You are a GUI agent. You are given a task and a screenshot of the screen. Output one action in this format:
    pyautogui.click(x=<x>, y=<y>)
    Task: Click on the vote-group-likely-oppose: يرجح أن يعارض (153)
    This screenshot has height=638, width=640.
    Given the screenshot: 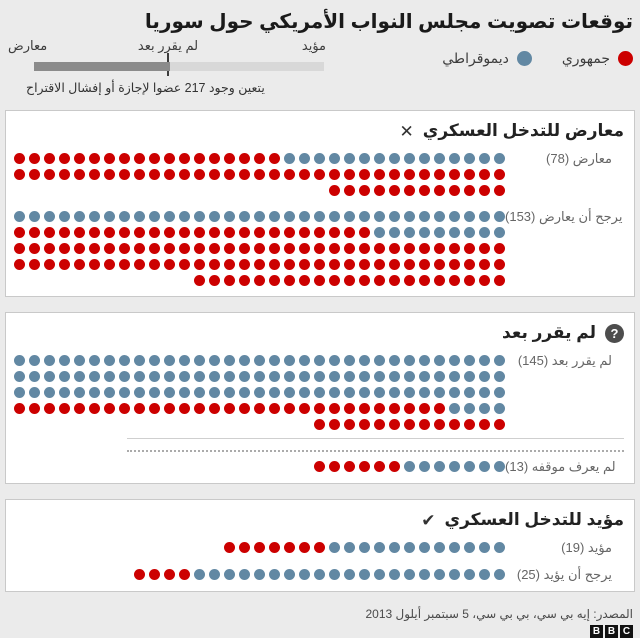 What is the action you would take?
    pyautogui.click(x=319, y=247)
    